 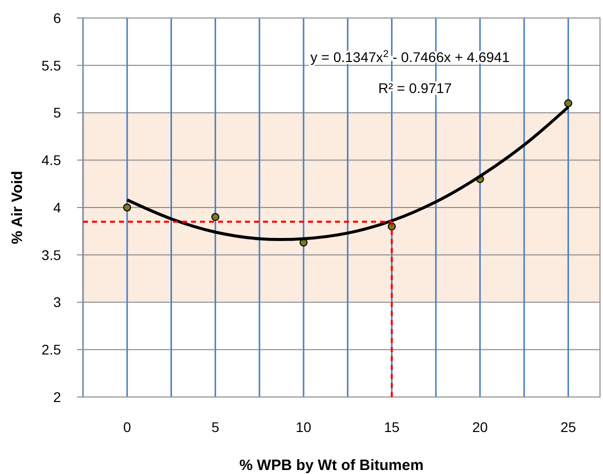 I want to click on y-tick-label: 5, so click(x=57, y=112).